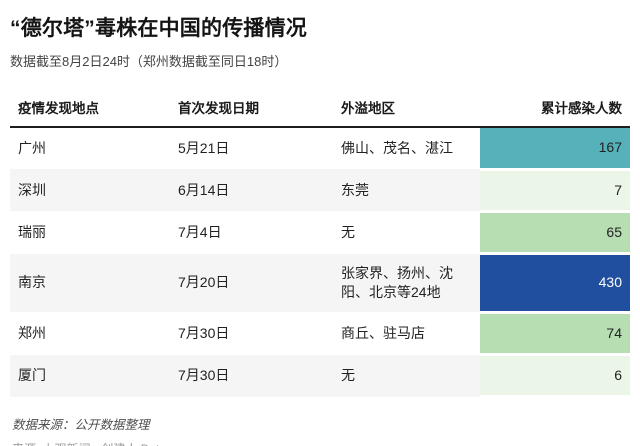 The height and width of the screenshot is (446, 640). I want to click on cell-spillover: 东莞, so click(355, 189).